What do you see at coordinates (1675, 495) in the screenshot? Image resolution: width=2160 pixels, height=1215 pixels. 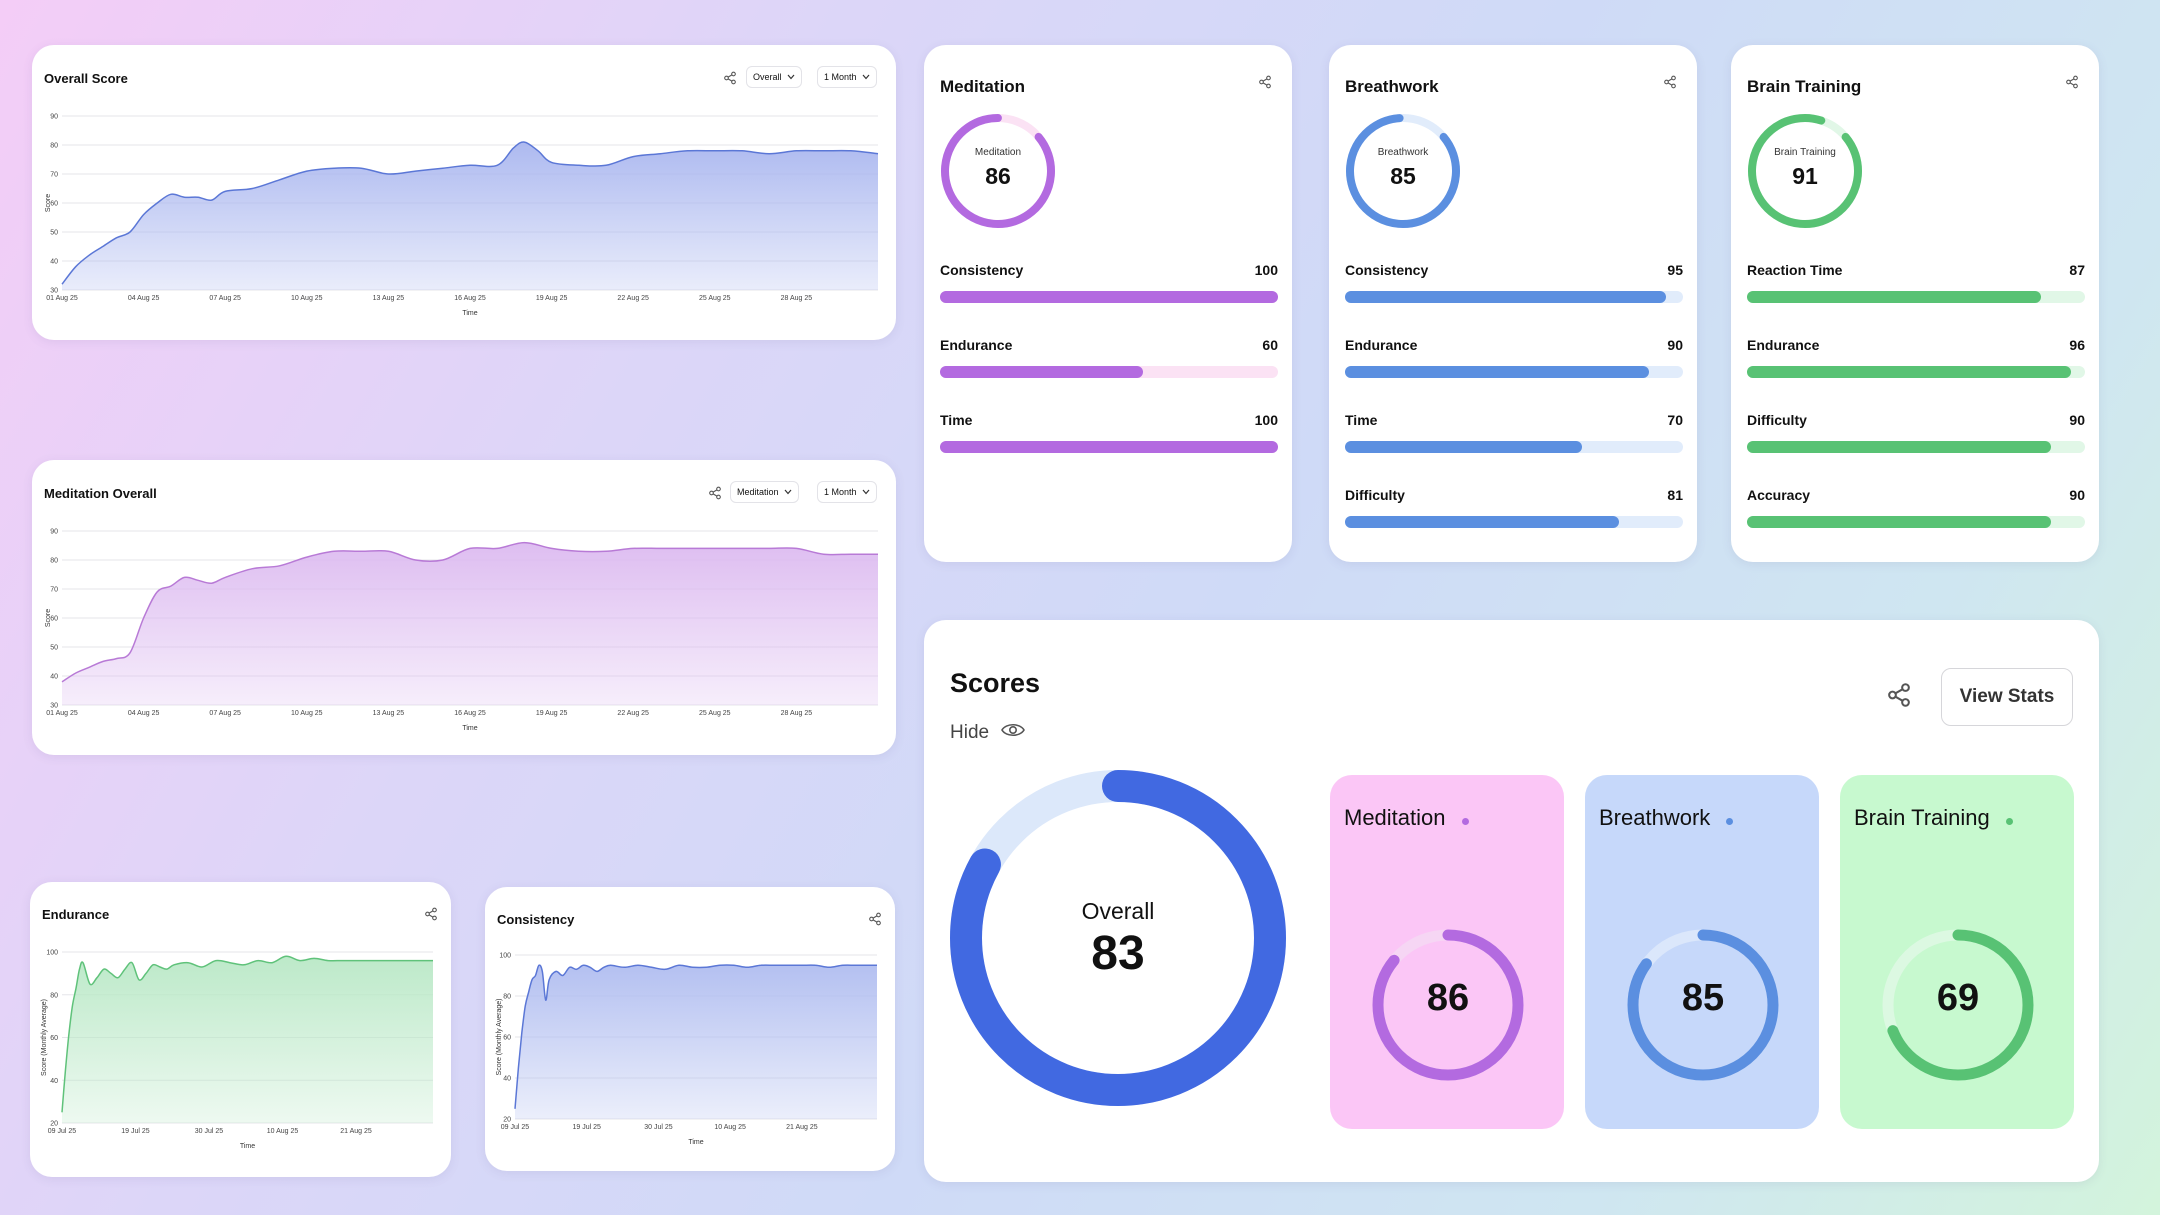 I see `metric-value: 81` at bounding box center [1675, 495].